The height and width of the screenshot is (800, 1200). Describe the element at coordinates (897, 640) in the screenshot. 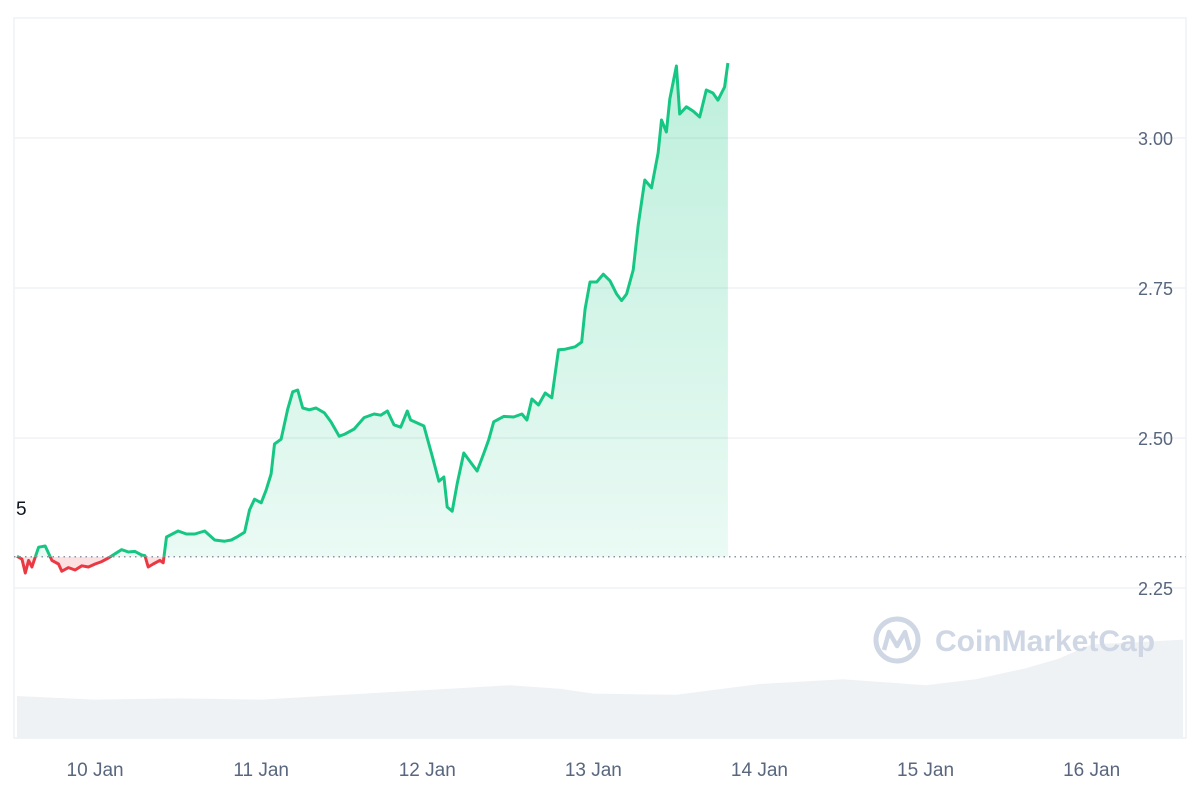

I see `coinmarketcap-logo-icon` at that location.